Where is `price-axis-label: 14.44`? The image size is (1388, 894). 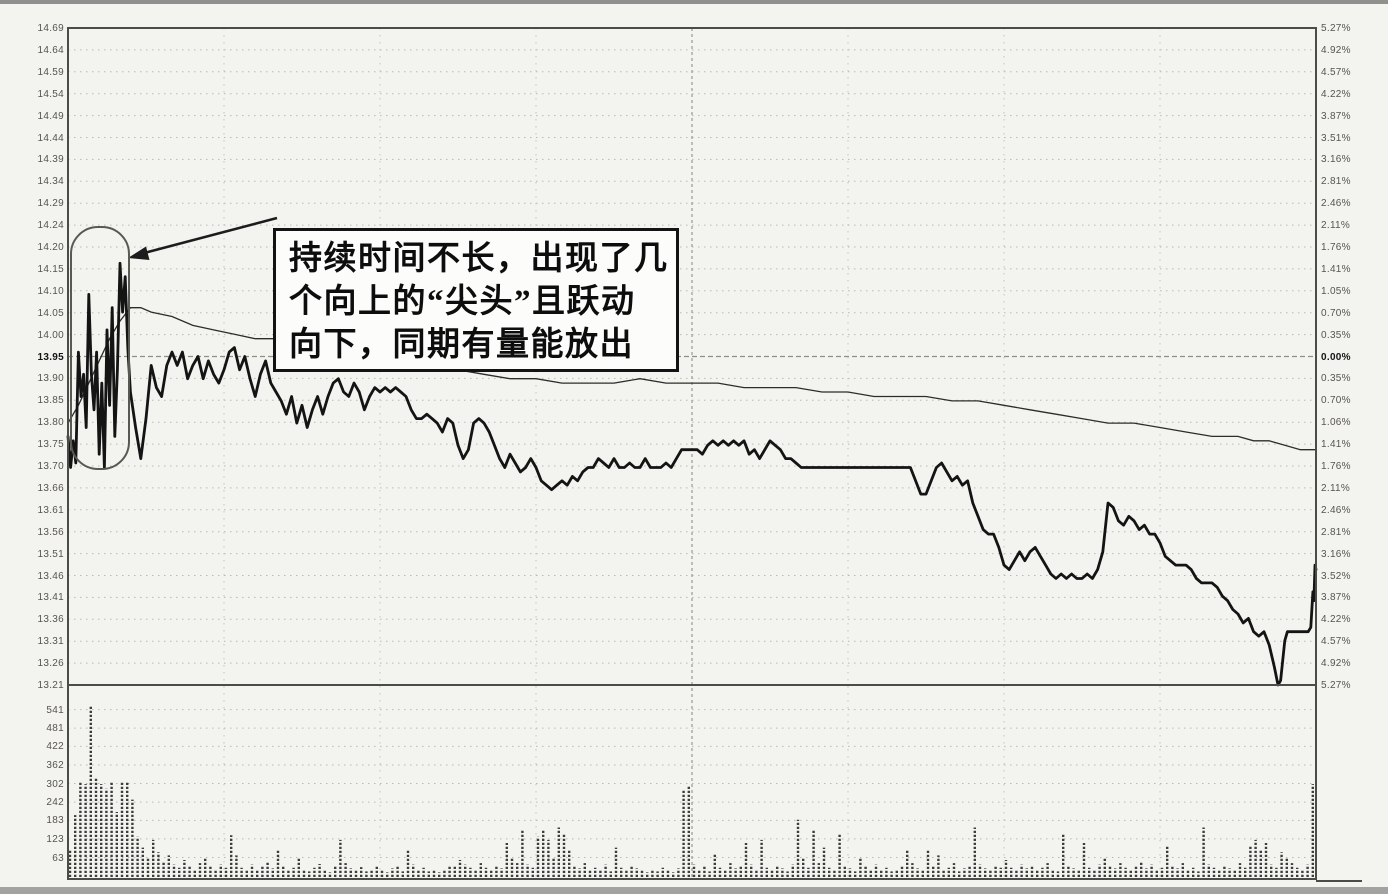 price-axis-label: 14.44 is located at coordinates (50, 138).